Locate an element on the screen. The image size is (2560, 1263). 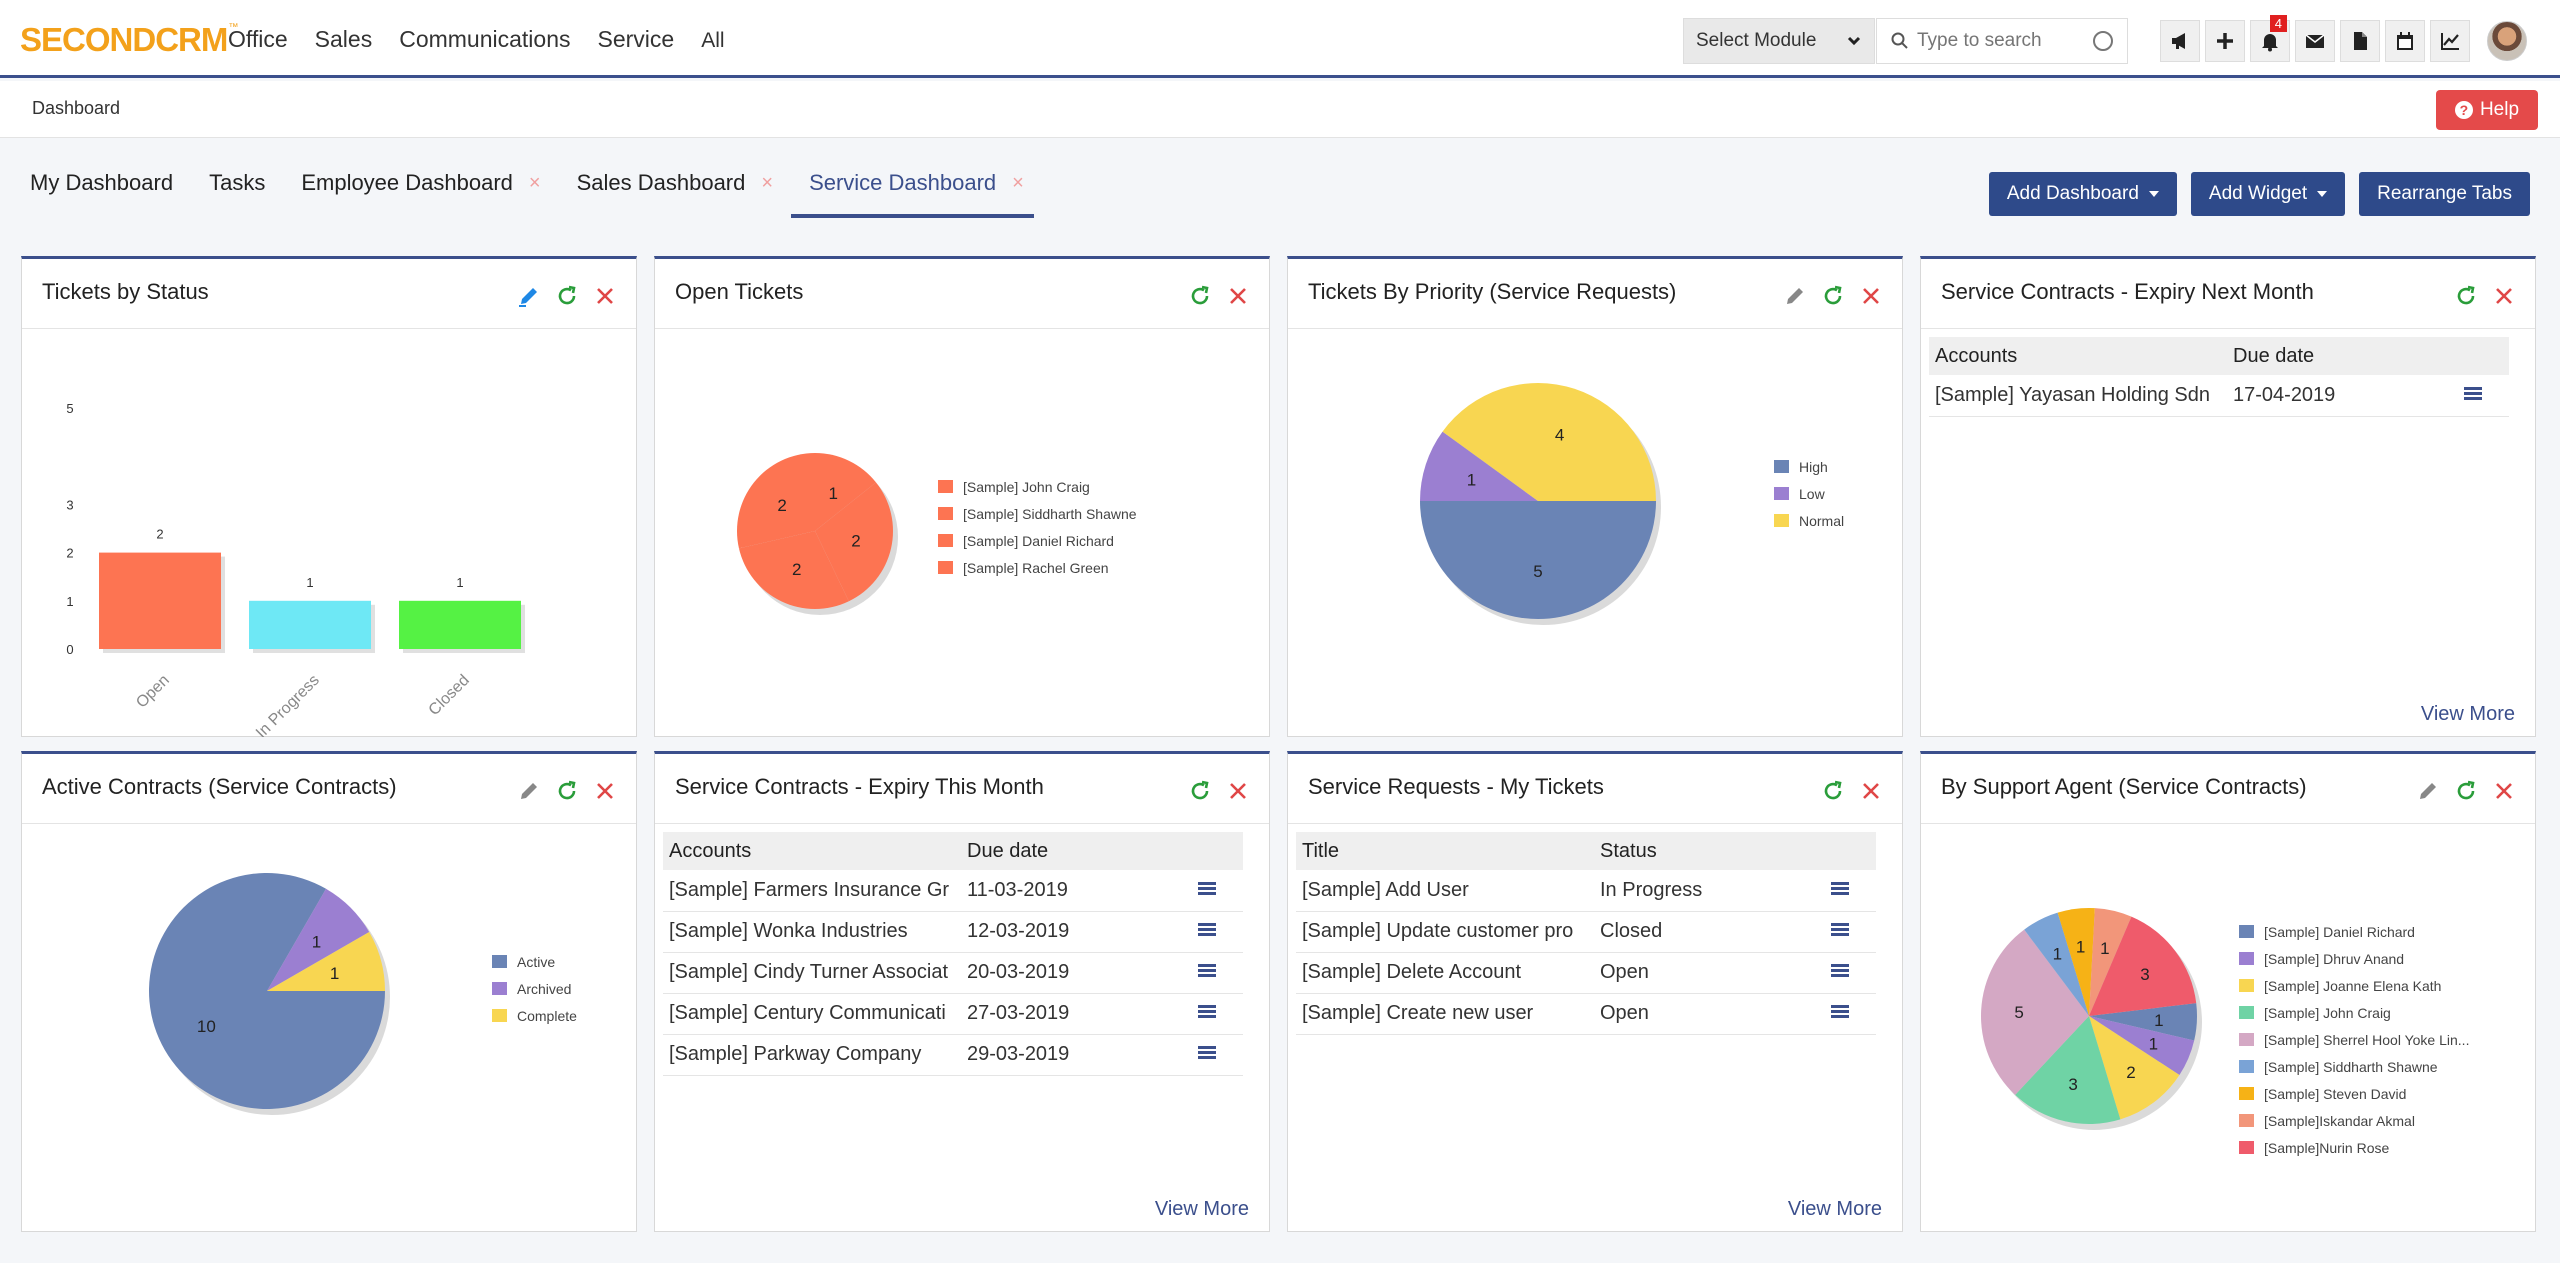
pie-slice-sample-nurin-rose is located at coordinates (2143, 966).